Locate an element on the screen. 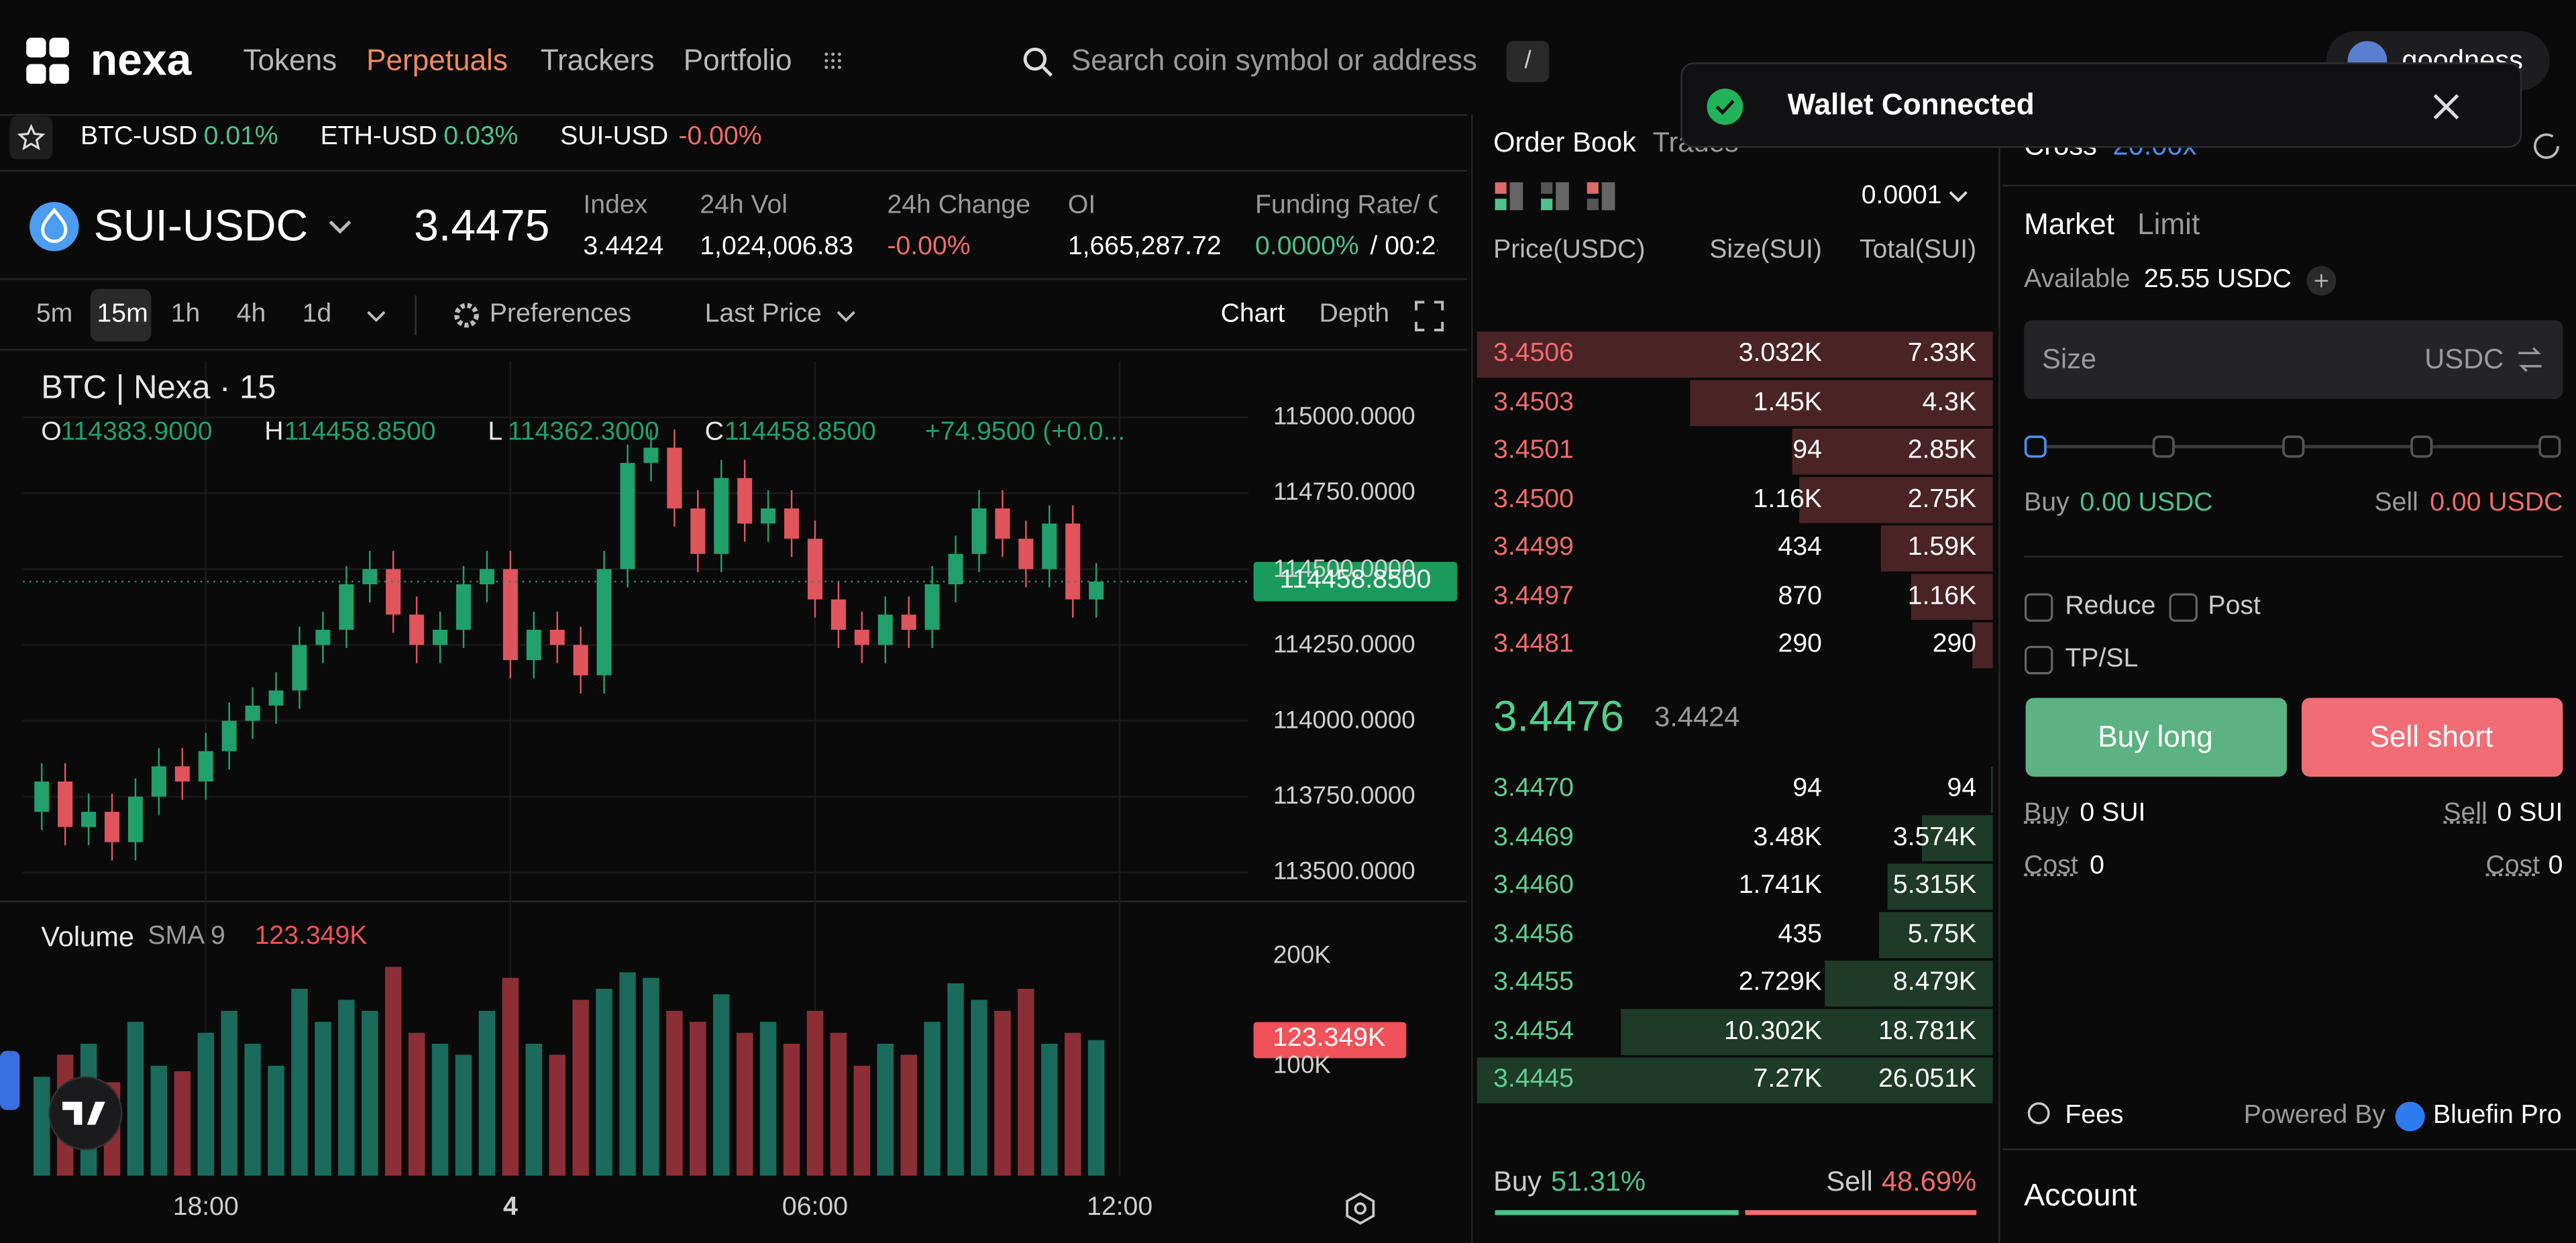 Image resolution: width=2576 pixels, height=1243 pixels. nav-link: Tokens is located at coordinates (290, 60).